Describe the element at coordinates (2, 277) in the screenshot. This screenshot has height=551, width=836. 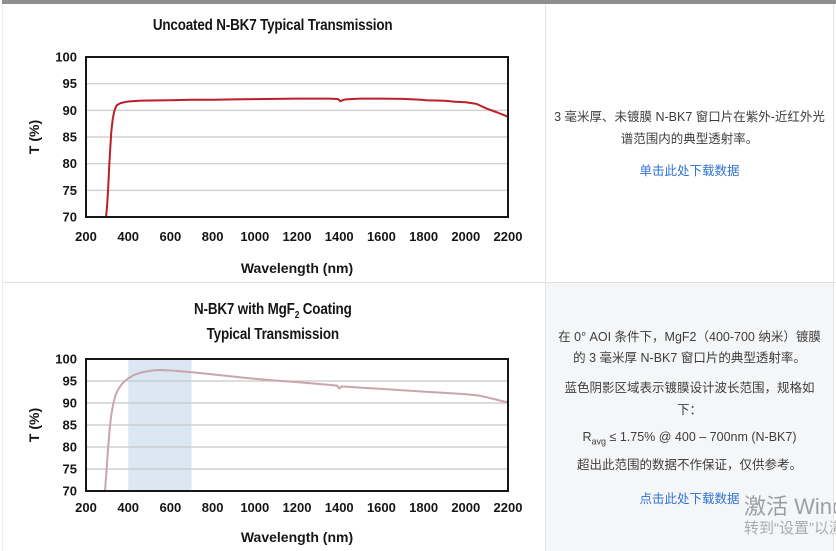
I see `left-border` at that location.